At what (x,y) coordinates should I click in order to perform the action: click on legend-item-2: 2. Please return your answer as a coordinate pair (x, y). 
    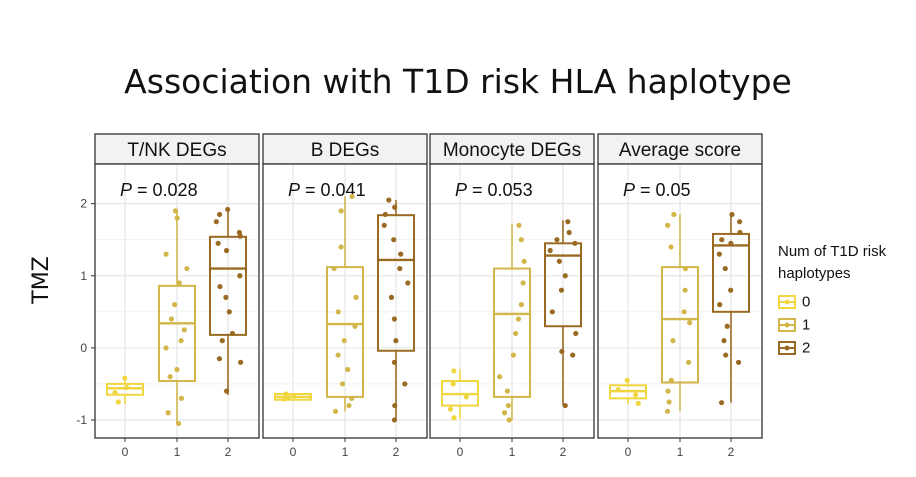
    Looking at the image, I should click on (794, 348).